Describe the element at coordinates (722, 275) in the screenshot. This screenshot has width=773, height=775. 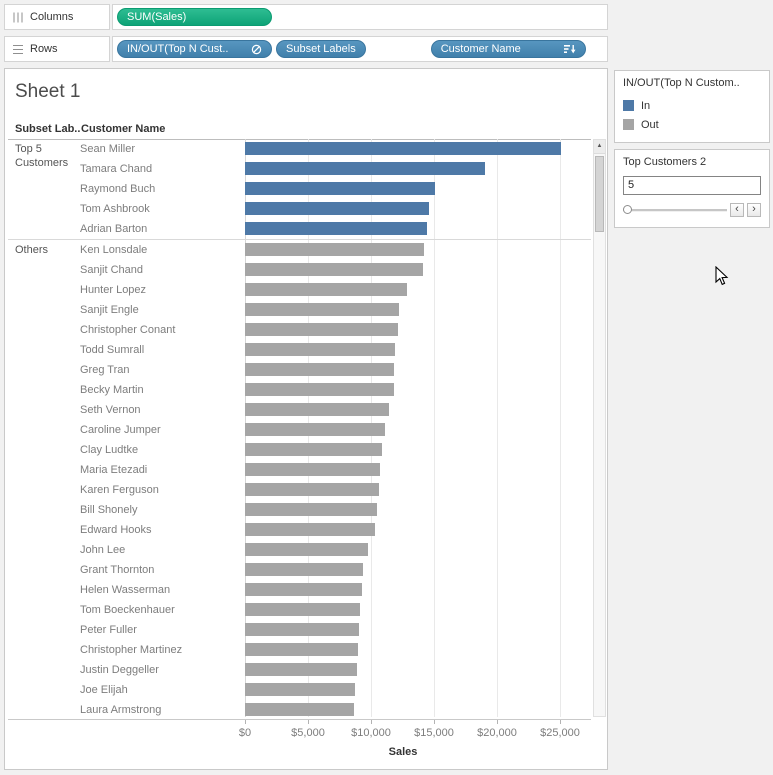
I see `mouse-cursor-icon` at that location.